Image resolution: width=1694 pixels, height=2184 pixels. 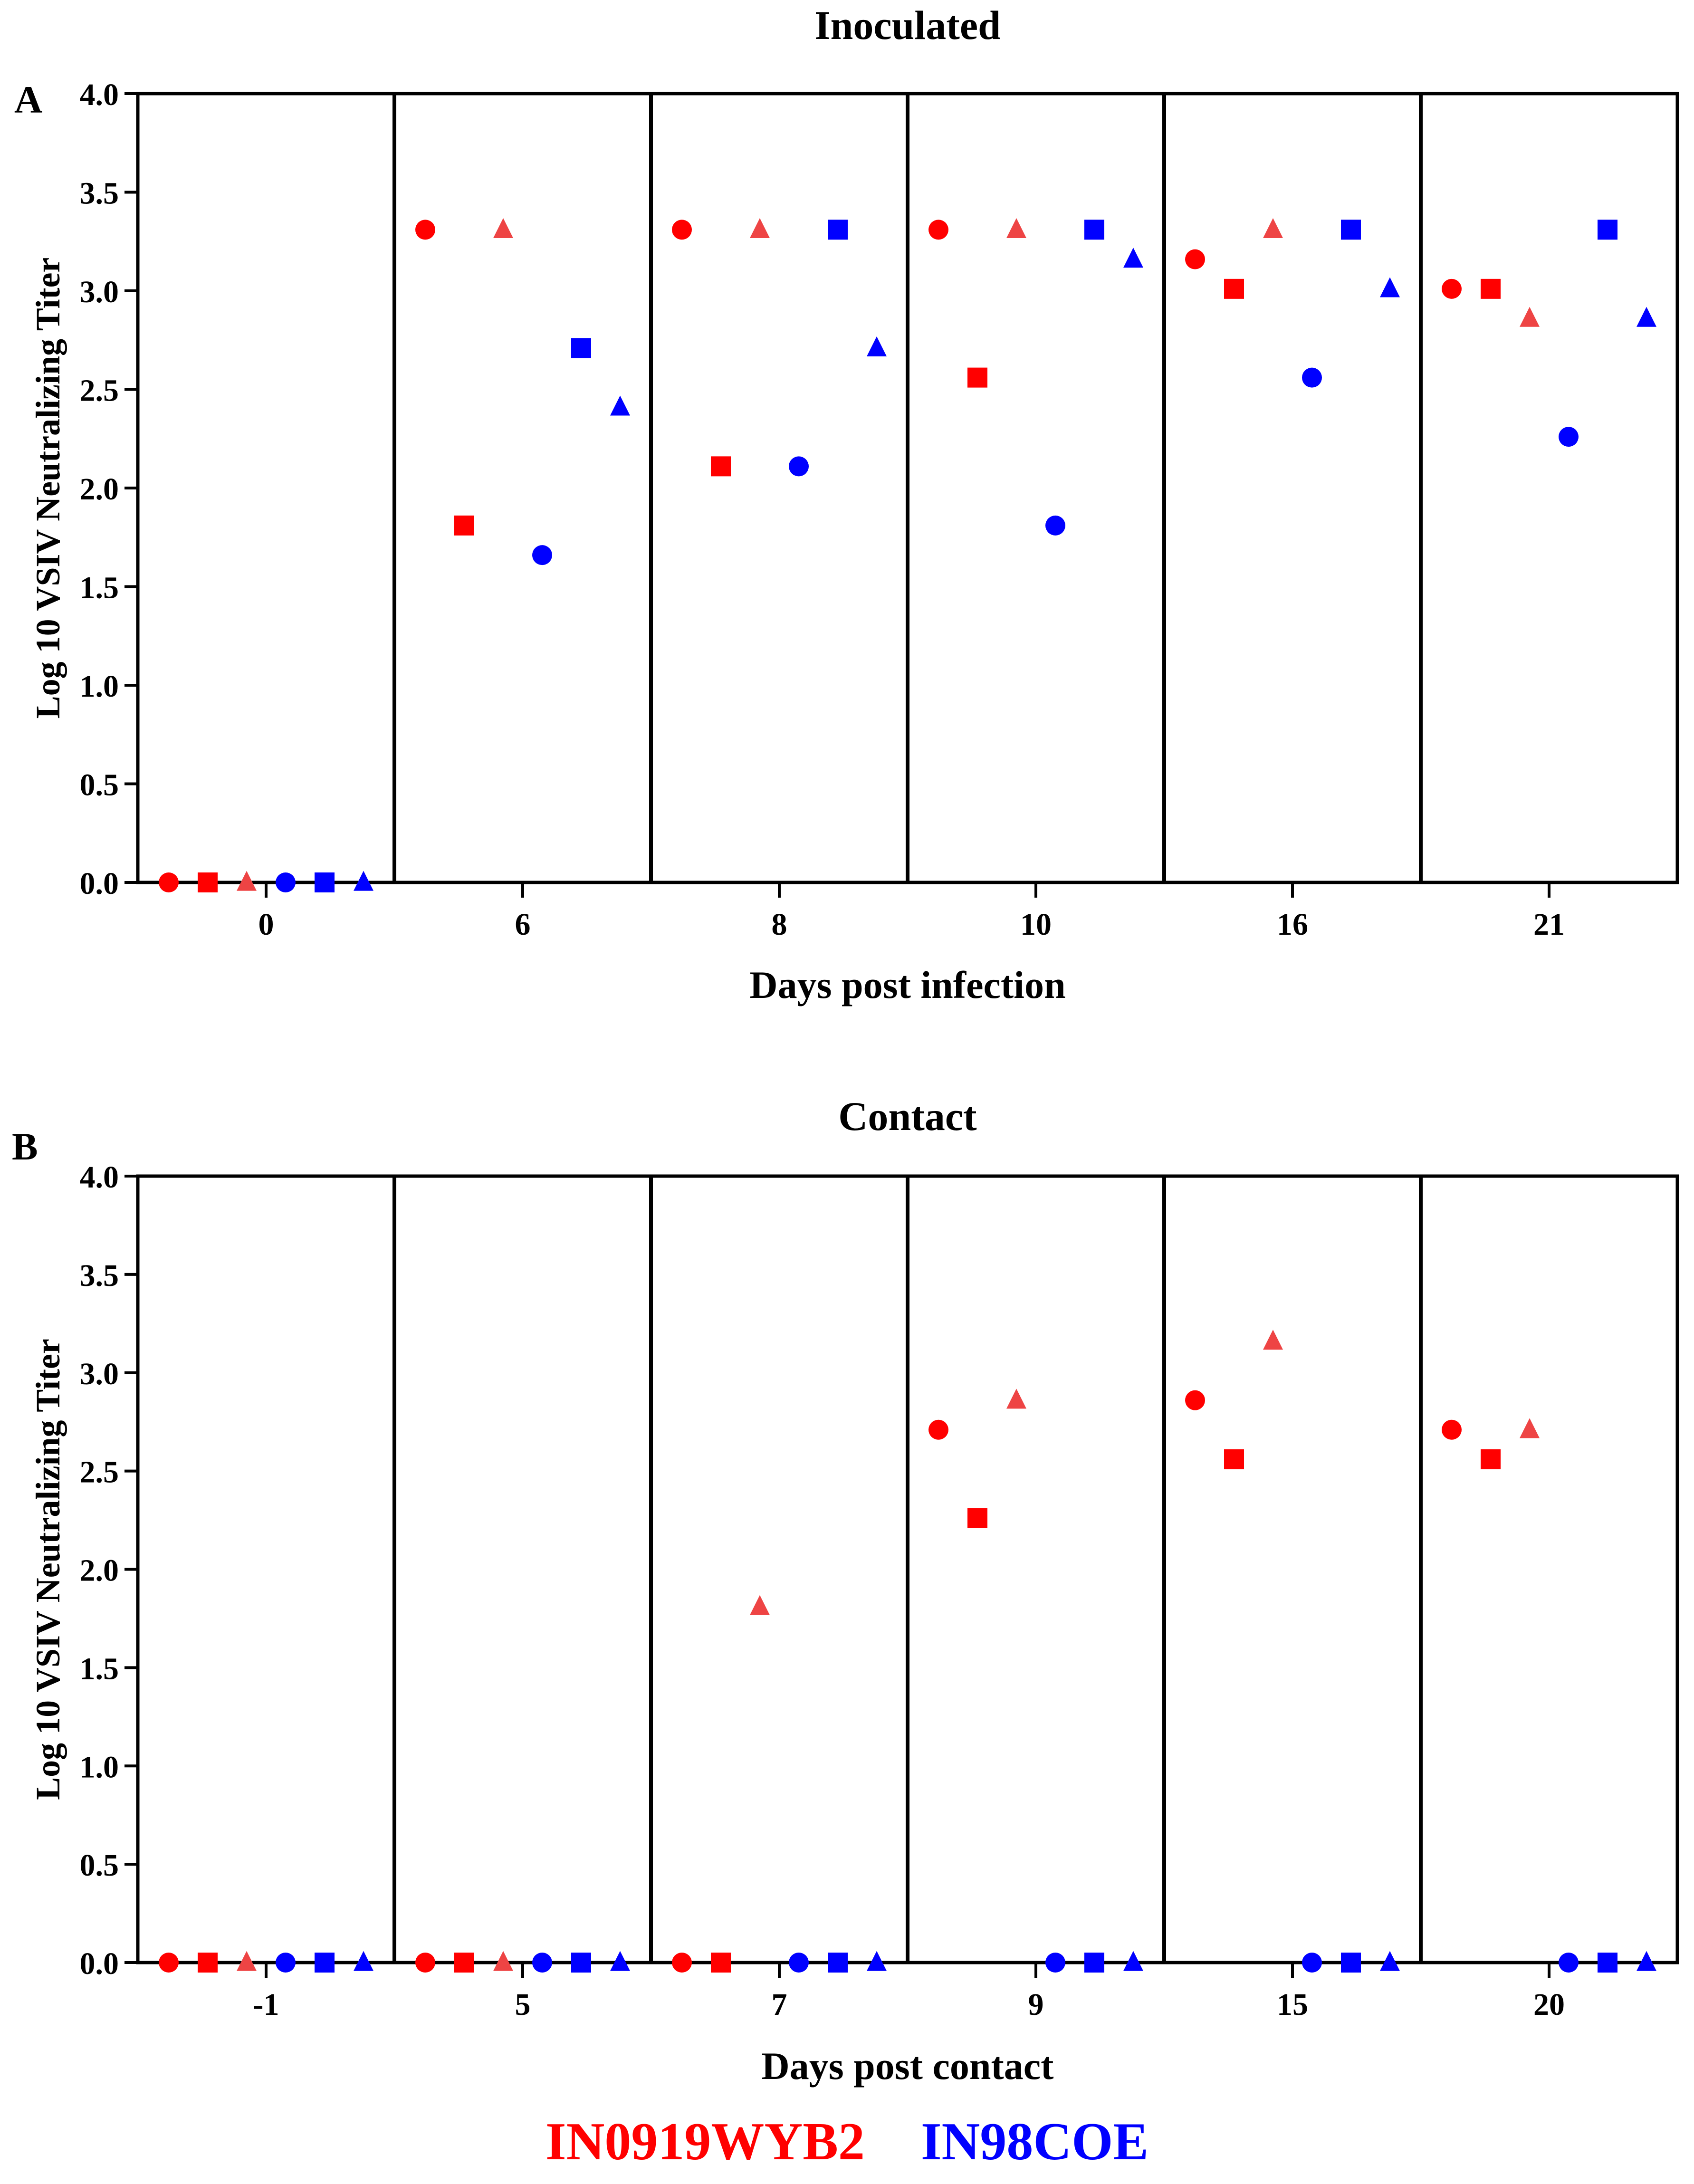 I want to click on x-tick-label: 7, so click(x=779, y=2004).